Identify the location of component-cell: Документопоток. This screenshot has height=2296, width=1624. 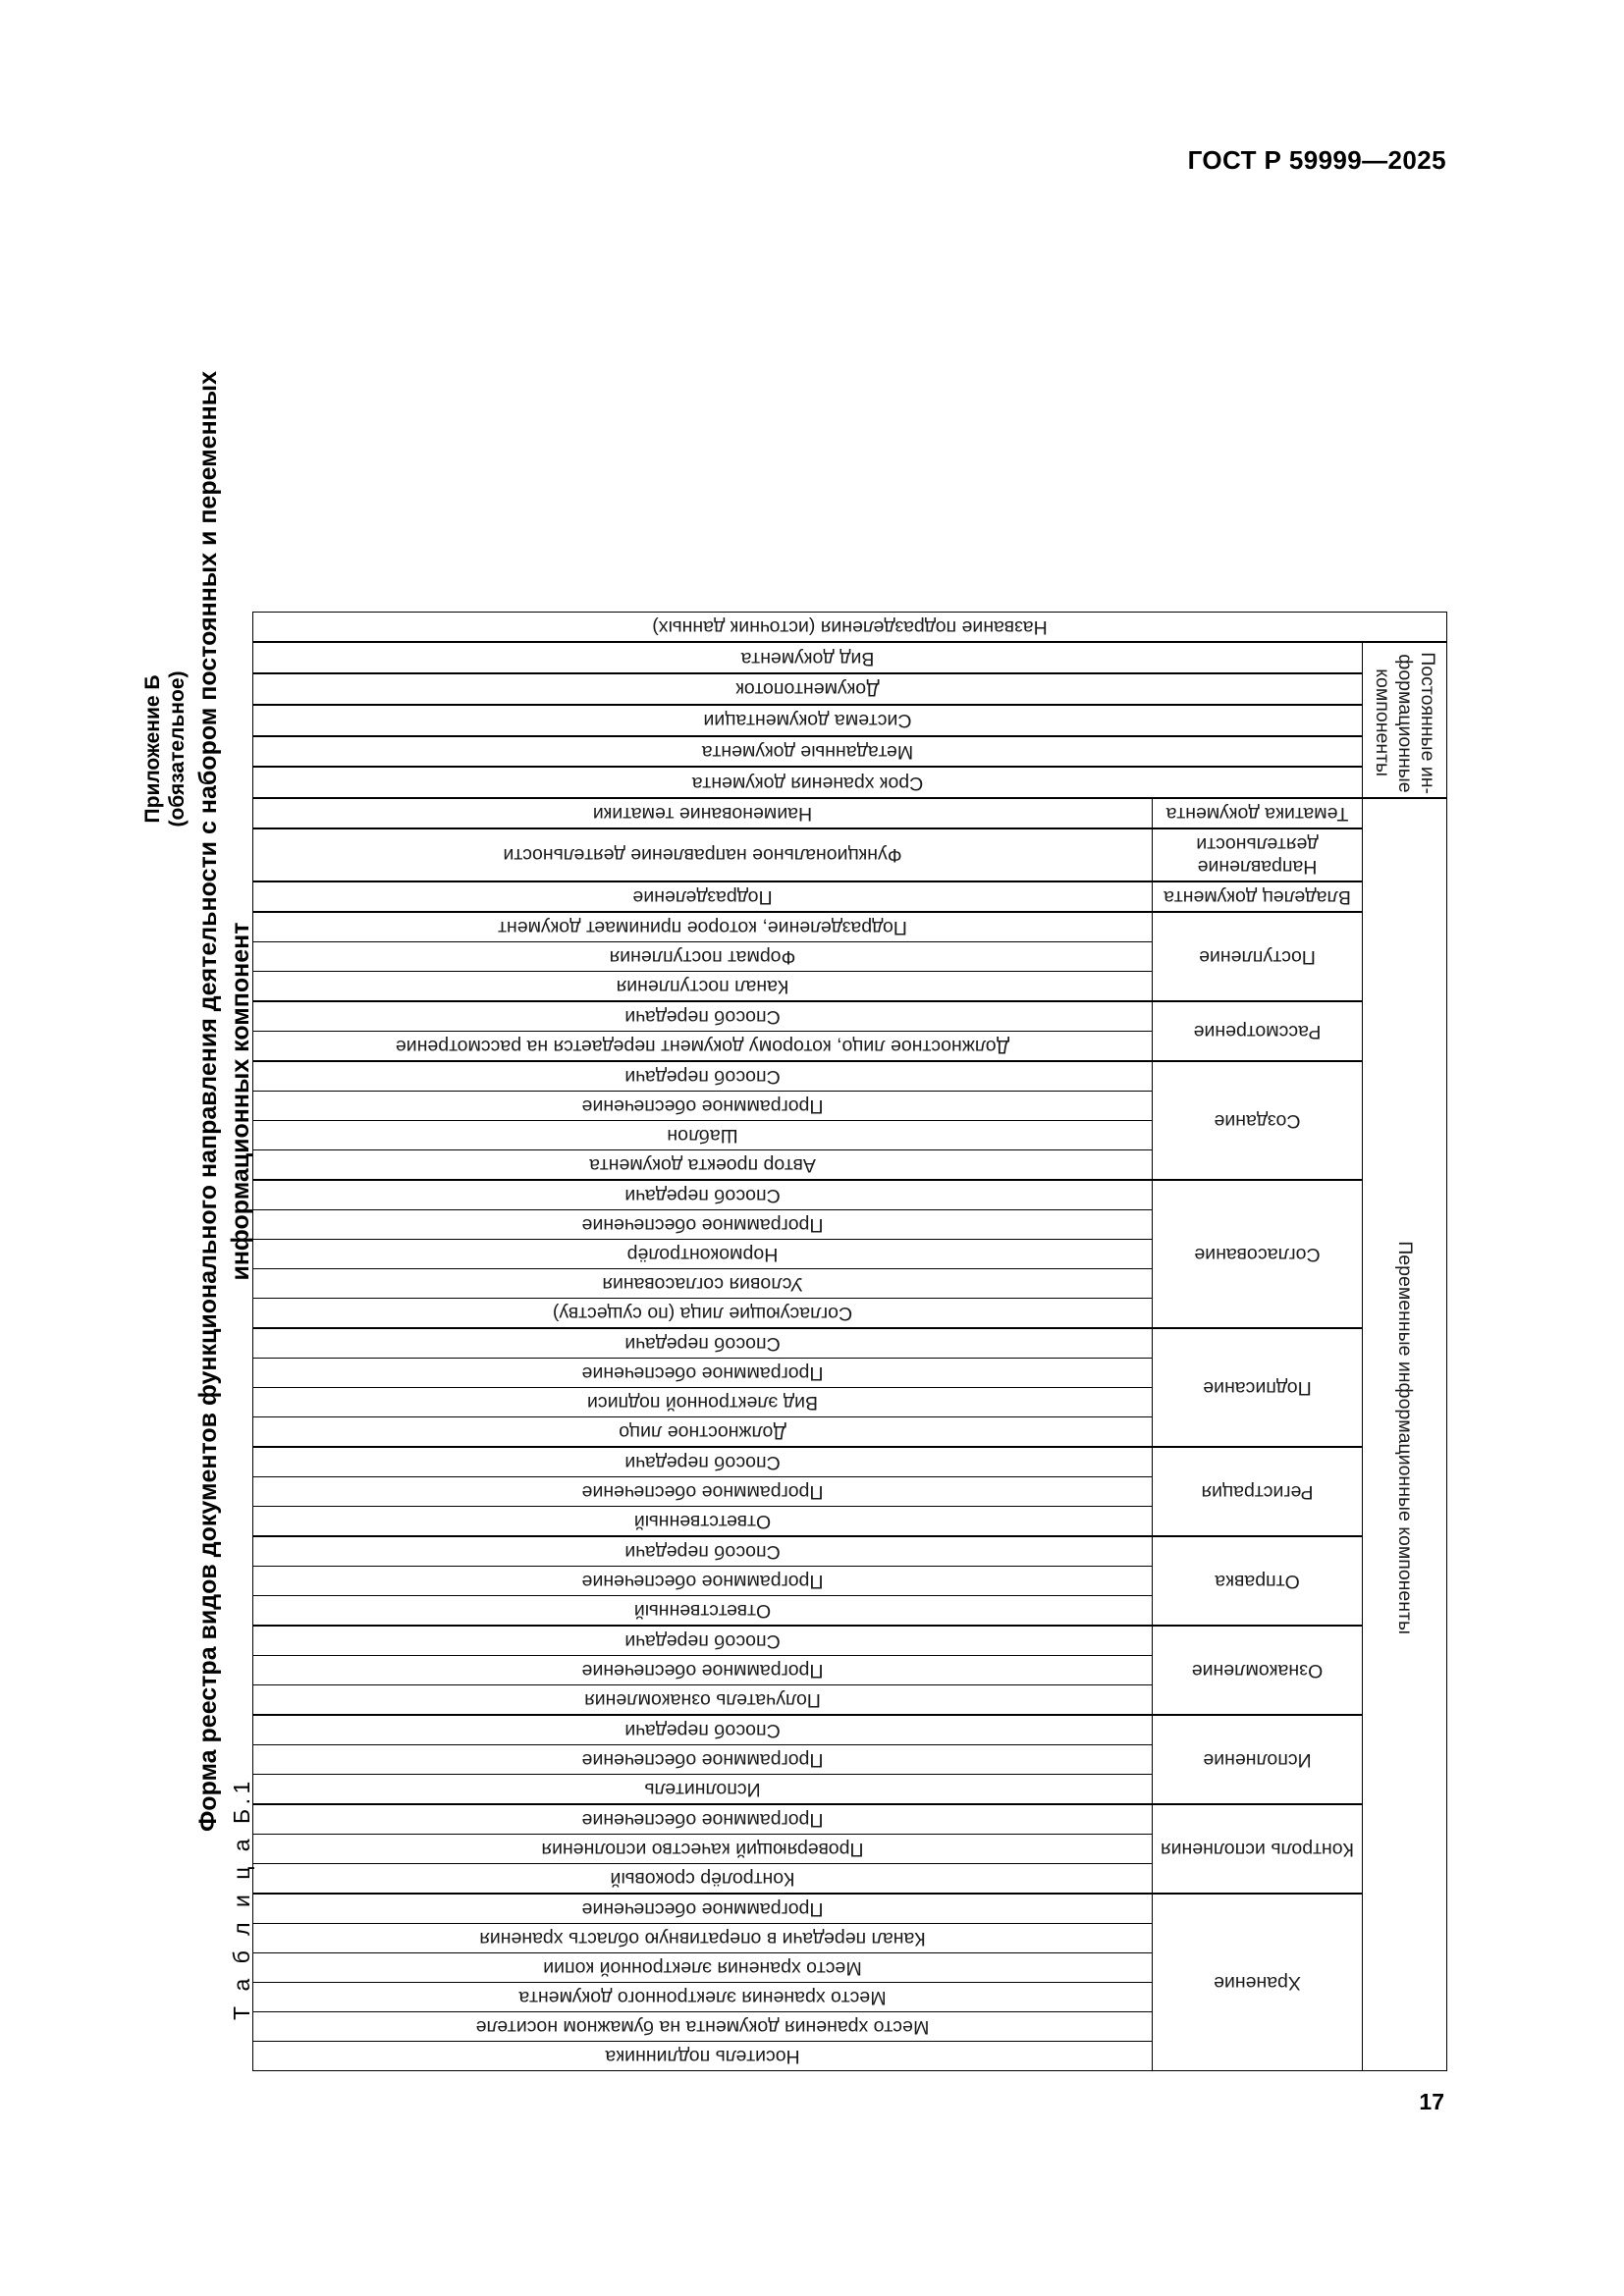
(807, 689).